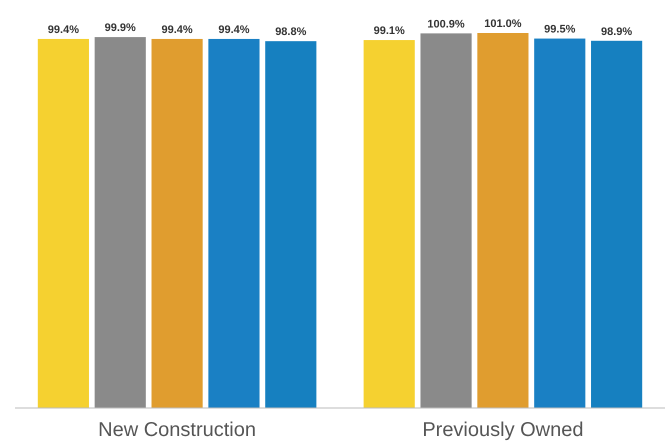 This screenshot has width=671, height=445. Describe the element at coordinates (291, 32) in the screenshot. I see `data-label: 98.8%` at that location.